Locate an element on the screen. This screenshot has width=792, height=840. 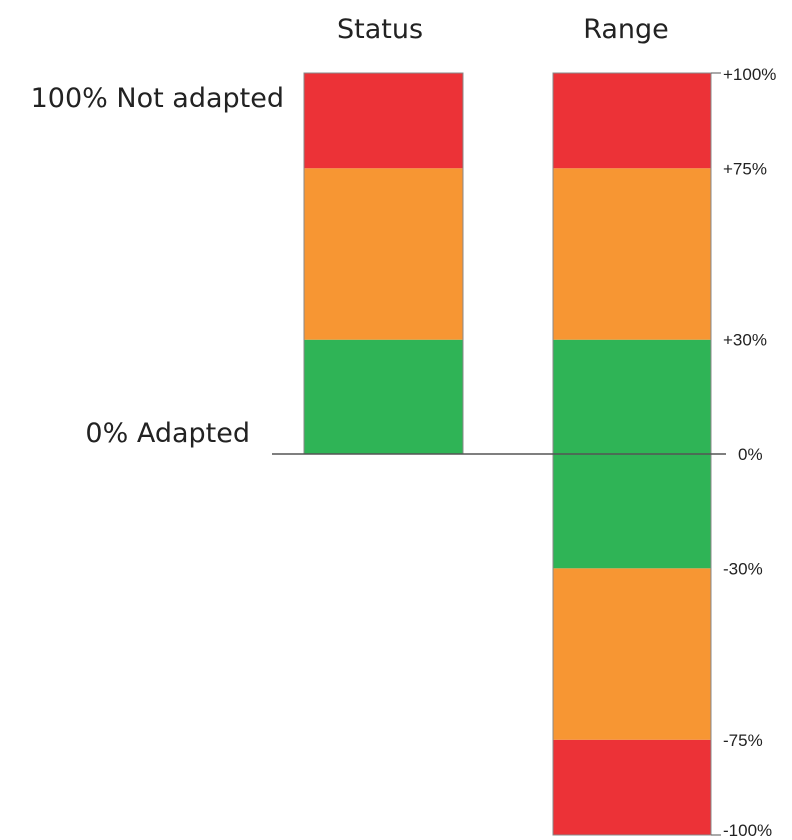
status-bar is located at coordinates (383, 263).